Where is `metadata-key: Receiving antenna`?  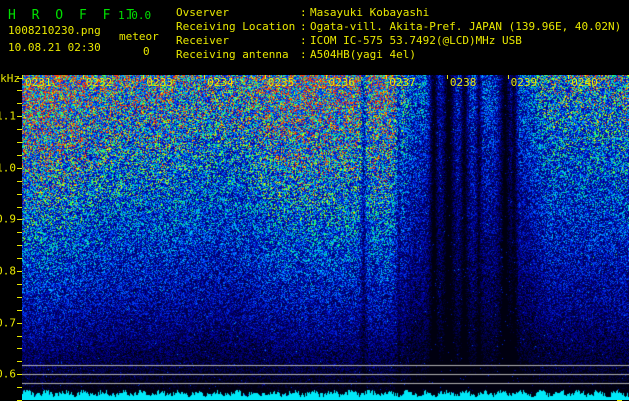 metadata-key: Receiving antenna is located at coordinates (232, 54).